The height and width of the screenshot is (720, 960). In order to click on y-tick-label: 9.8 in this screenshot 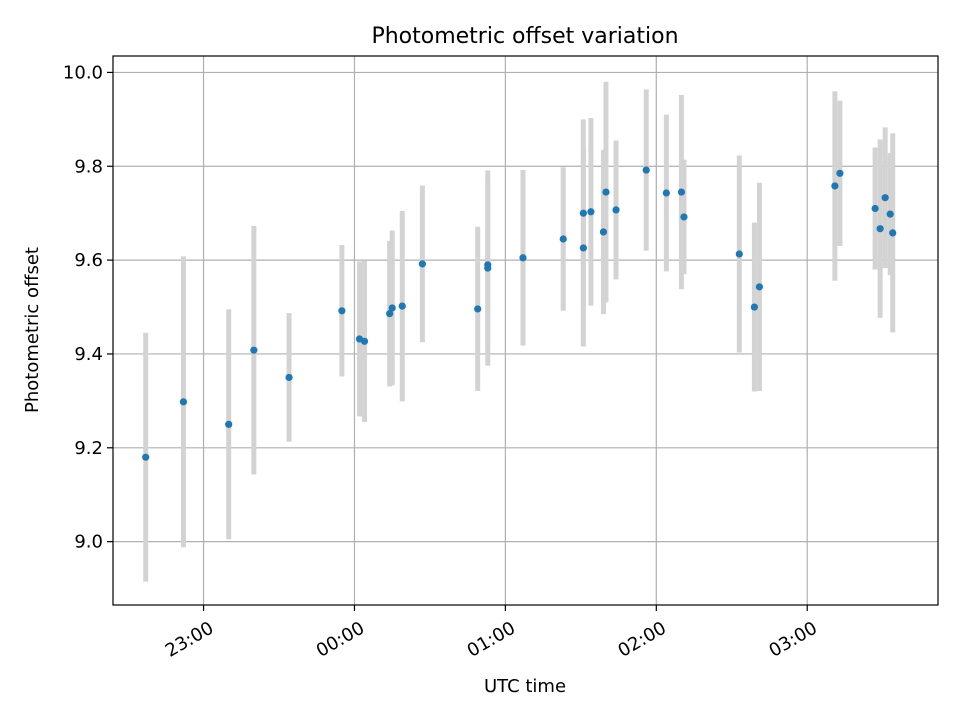, I will do `click(88, 166)`.